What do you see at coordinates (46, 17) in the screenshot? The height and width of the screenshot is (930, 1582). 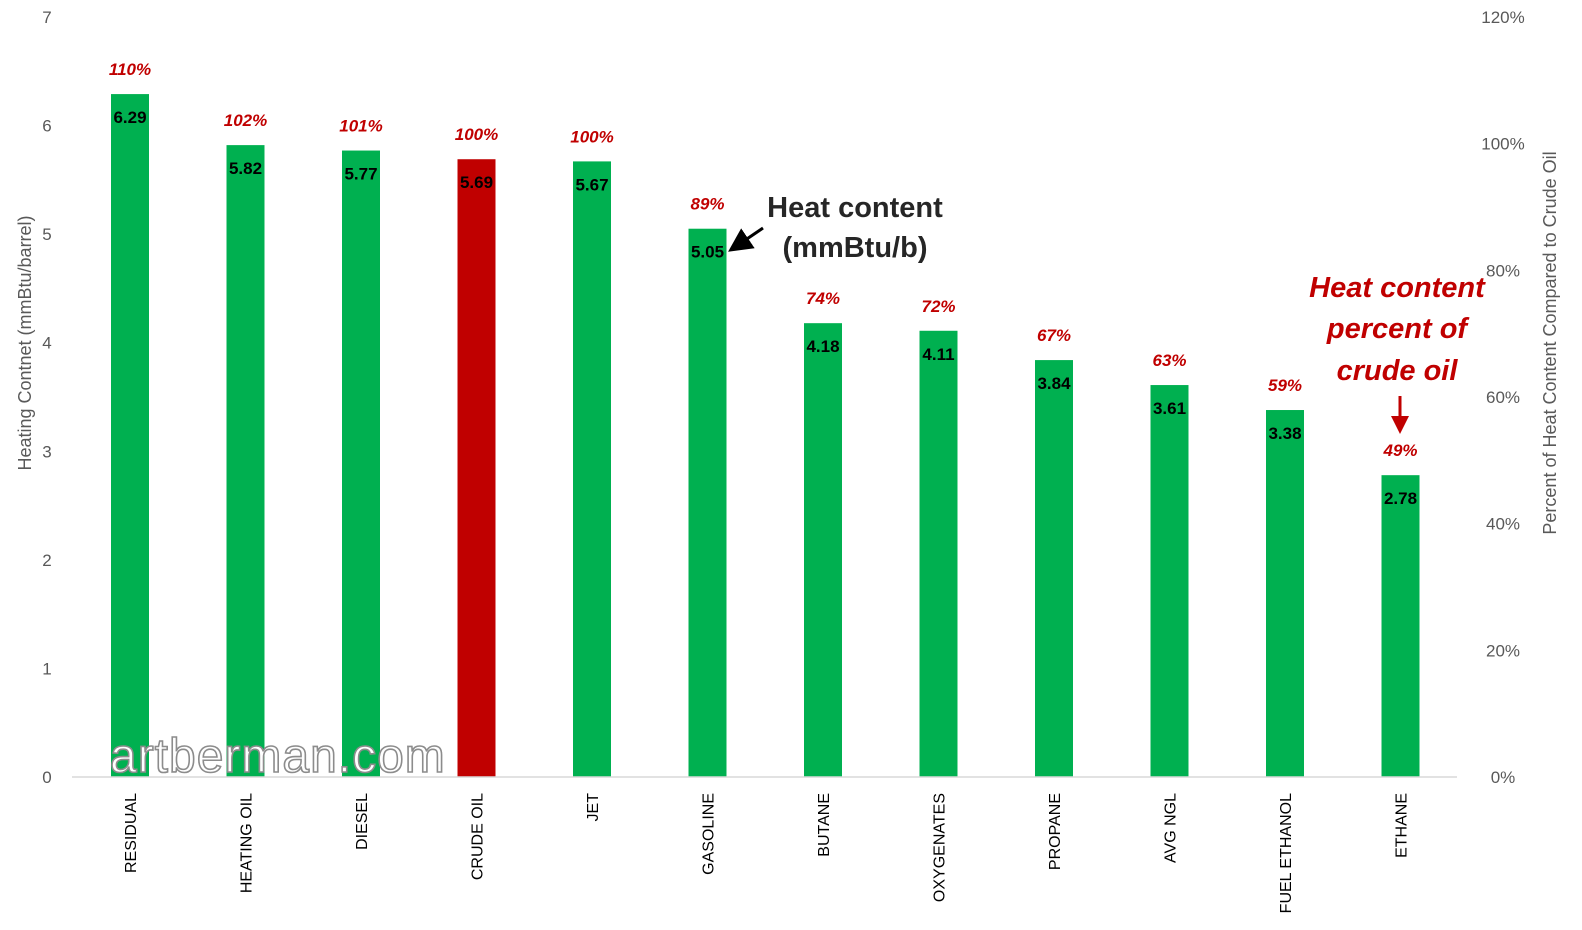 I see `y-tick-label: 7` at bounding box center [46, 17].